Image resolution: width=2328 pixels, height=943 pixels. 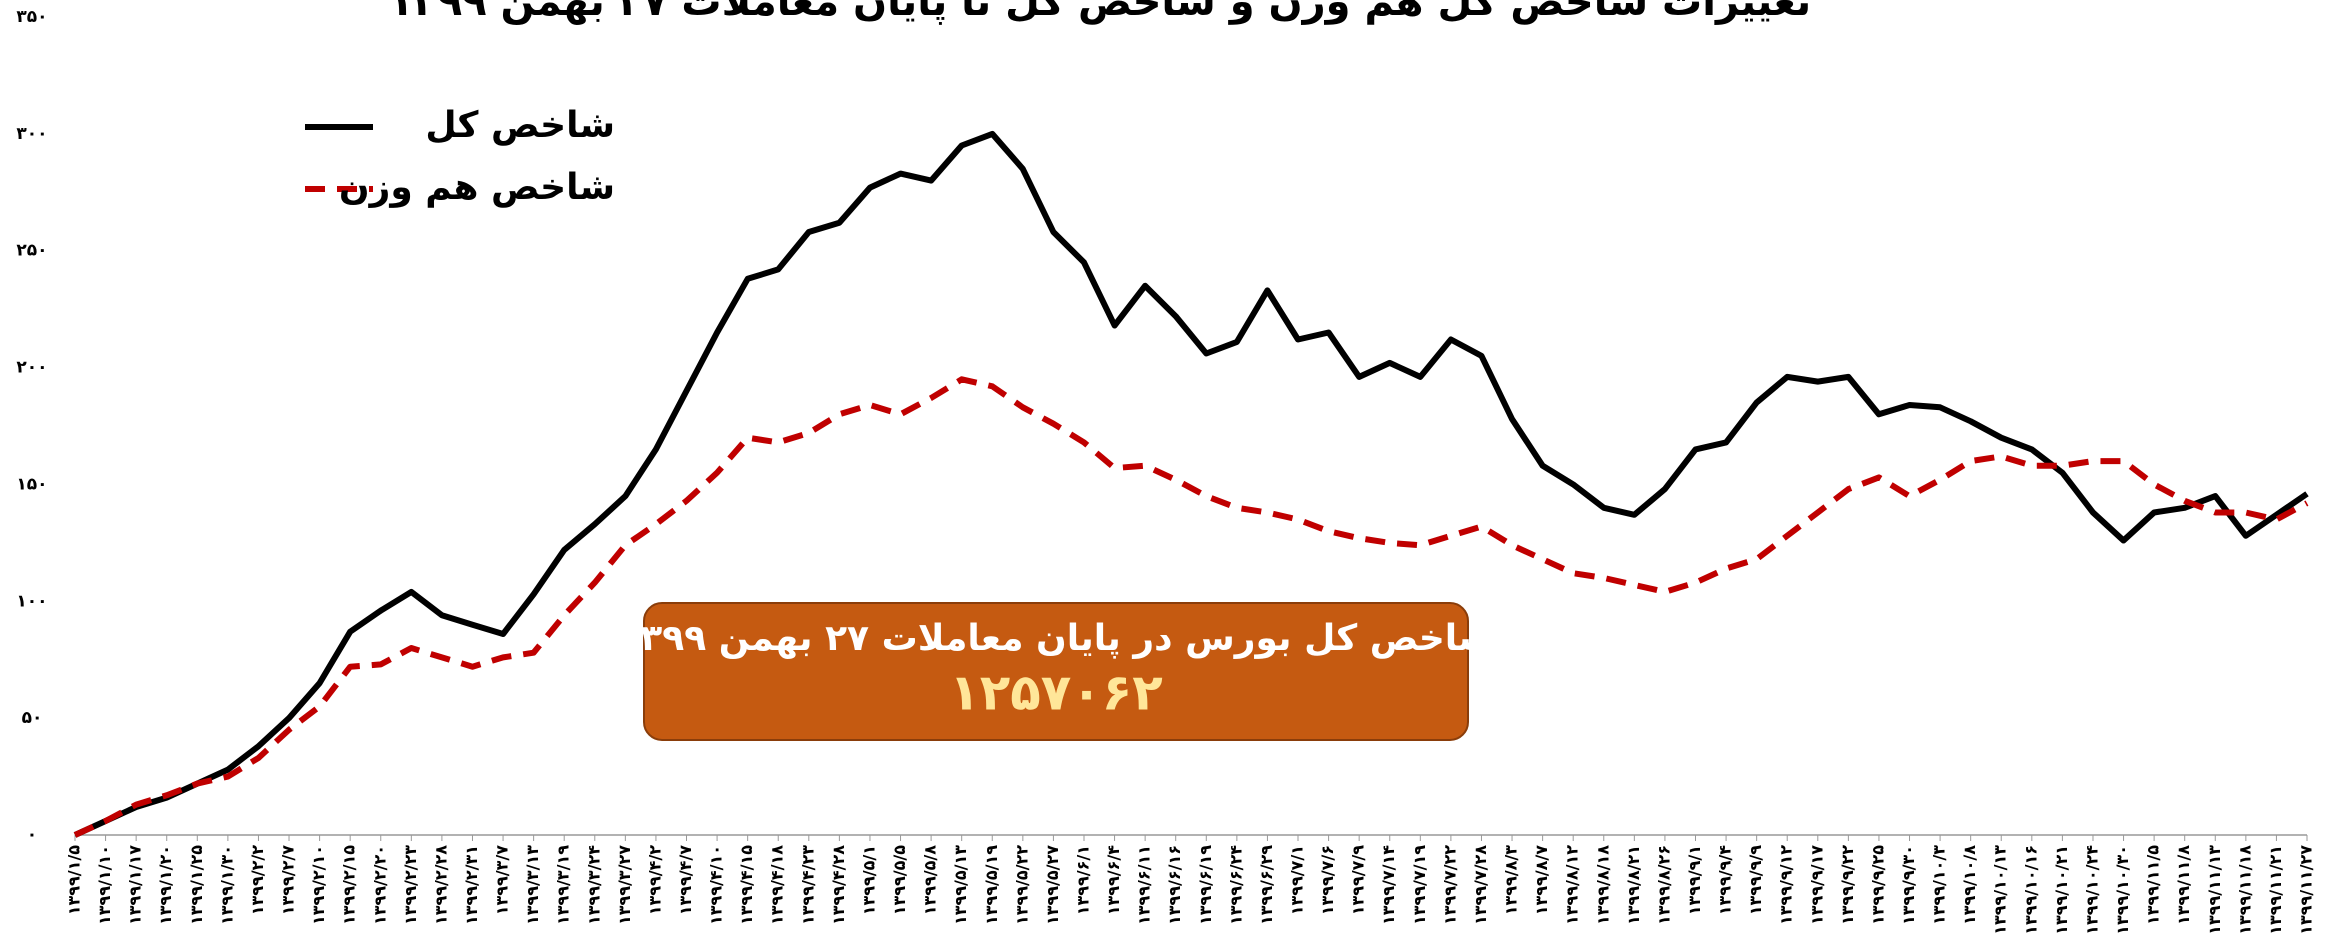 What do you see at coordinates (1511, 880) in the screenshot?
I see `x-tick-label: ۱۳۹۹/۸/۳` at bounding box center [1511, 880].